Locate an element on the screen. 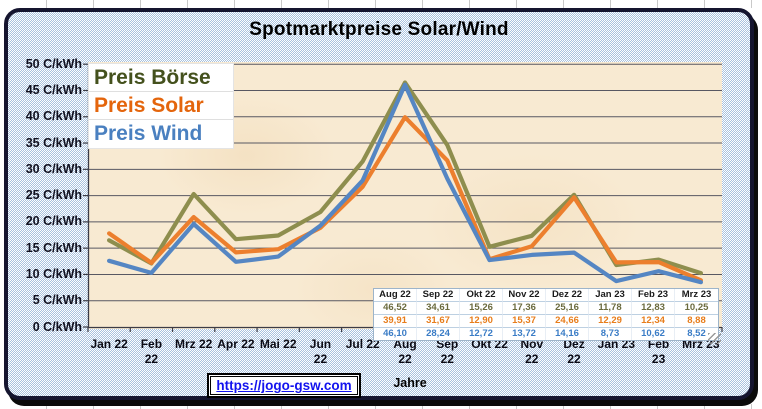 This screenshot has height=409, width=762. website-link-inner: https://jogo-gsw.com is located at coordinates (284, 385).